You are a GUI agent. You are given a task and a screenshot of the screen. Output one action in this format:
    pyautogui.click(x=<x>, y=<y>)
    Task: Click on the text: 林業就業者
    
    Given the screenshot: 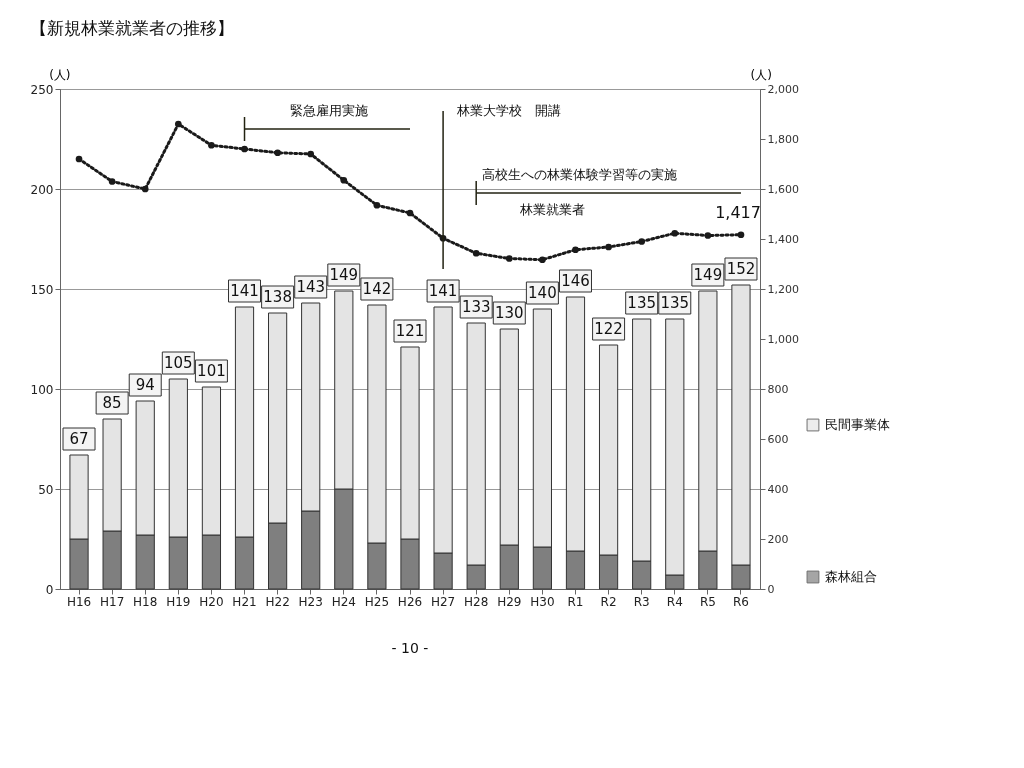 What is the action you would take?
    pyautogui.click(x=551, y=209)
    